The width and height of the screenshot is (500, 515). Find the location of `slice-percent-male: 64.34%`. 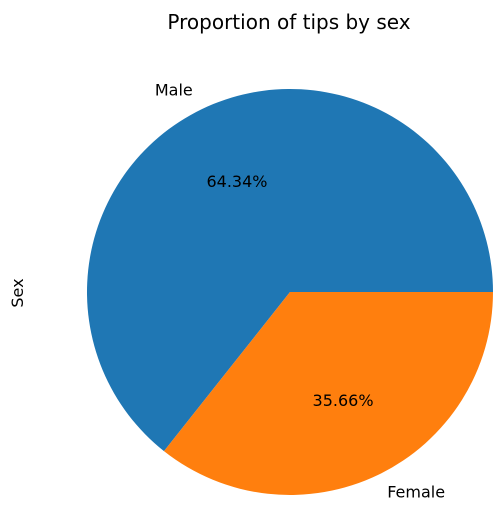

slice-percent-male: 64.34% is located at coordinates (236, 181).